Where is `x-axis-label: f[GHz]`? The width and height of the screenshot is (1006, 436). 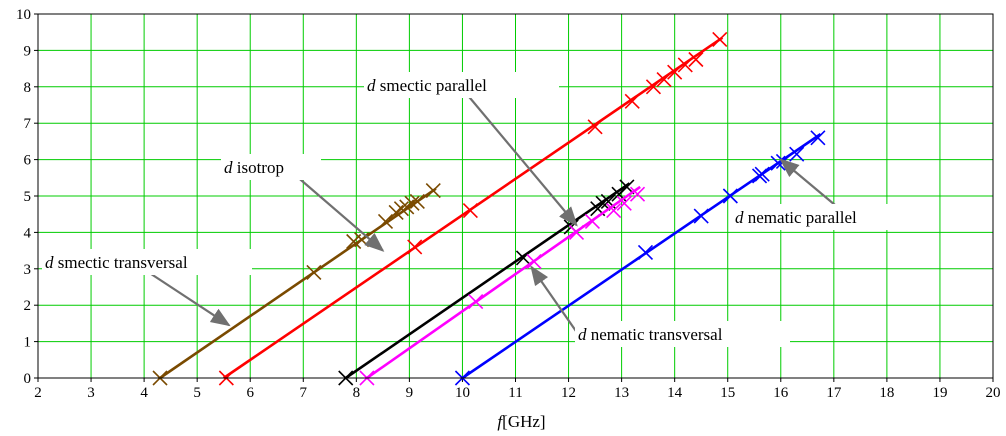 x-axis-label: f[GHz] is located at coordinates (521, 421).